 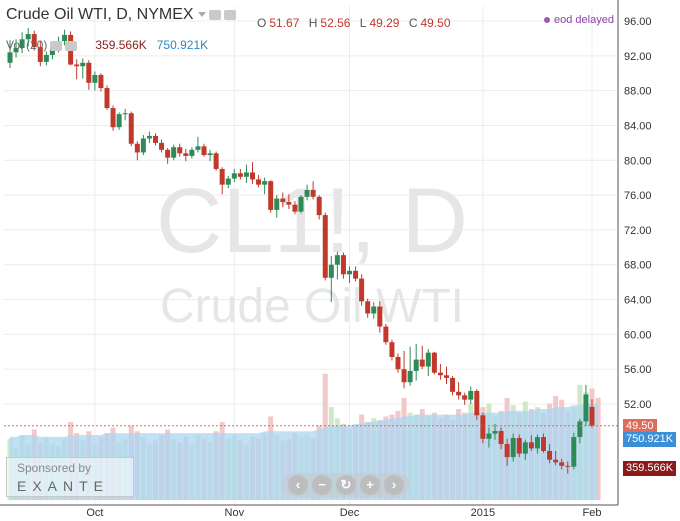 What do you see at coordinates (638, 301) in the screenshot?
I see `y-tick-label: 64.00` at bounding box center [638, 301].